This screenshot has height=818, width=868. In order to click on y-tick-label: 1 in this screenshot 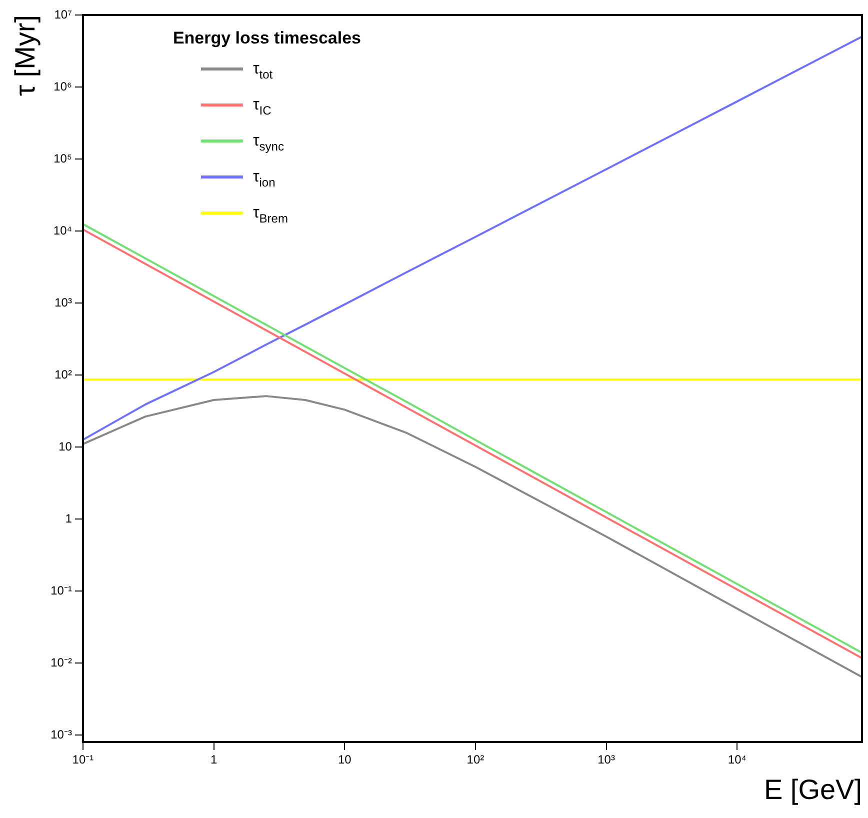, I will do `click(68, 518)`.